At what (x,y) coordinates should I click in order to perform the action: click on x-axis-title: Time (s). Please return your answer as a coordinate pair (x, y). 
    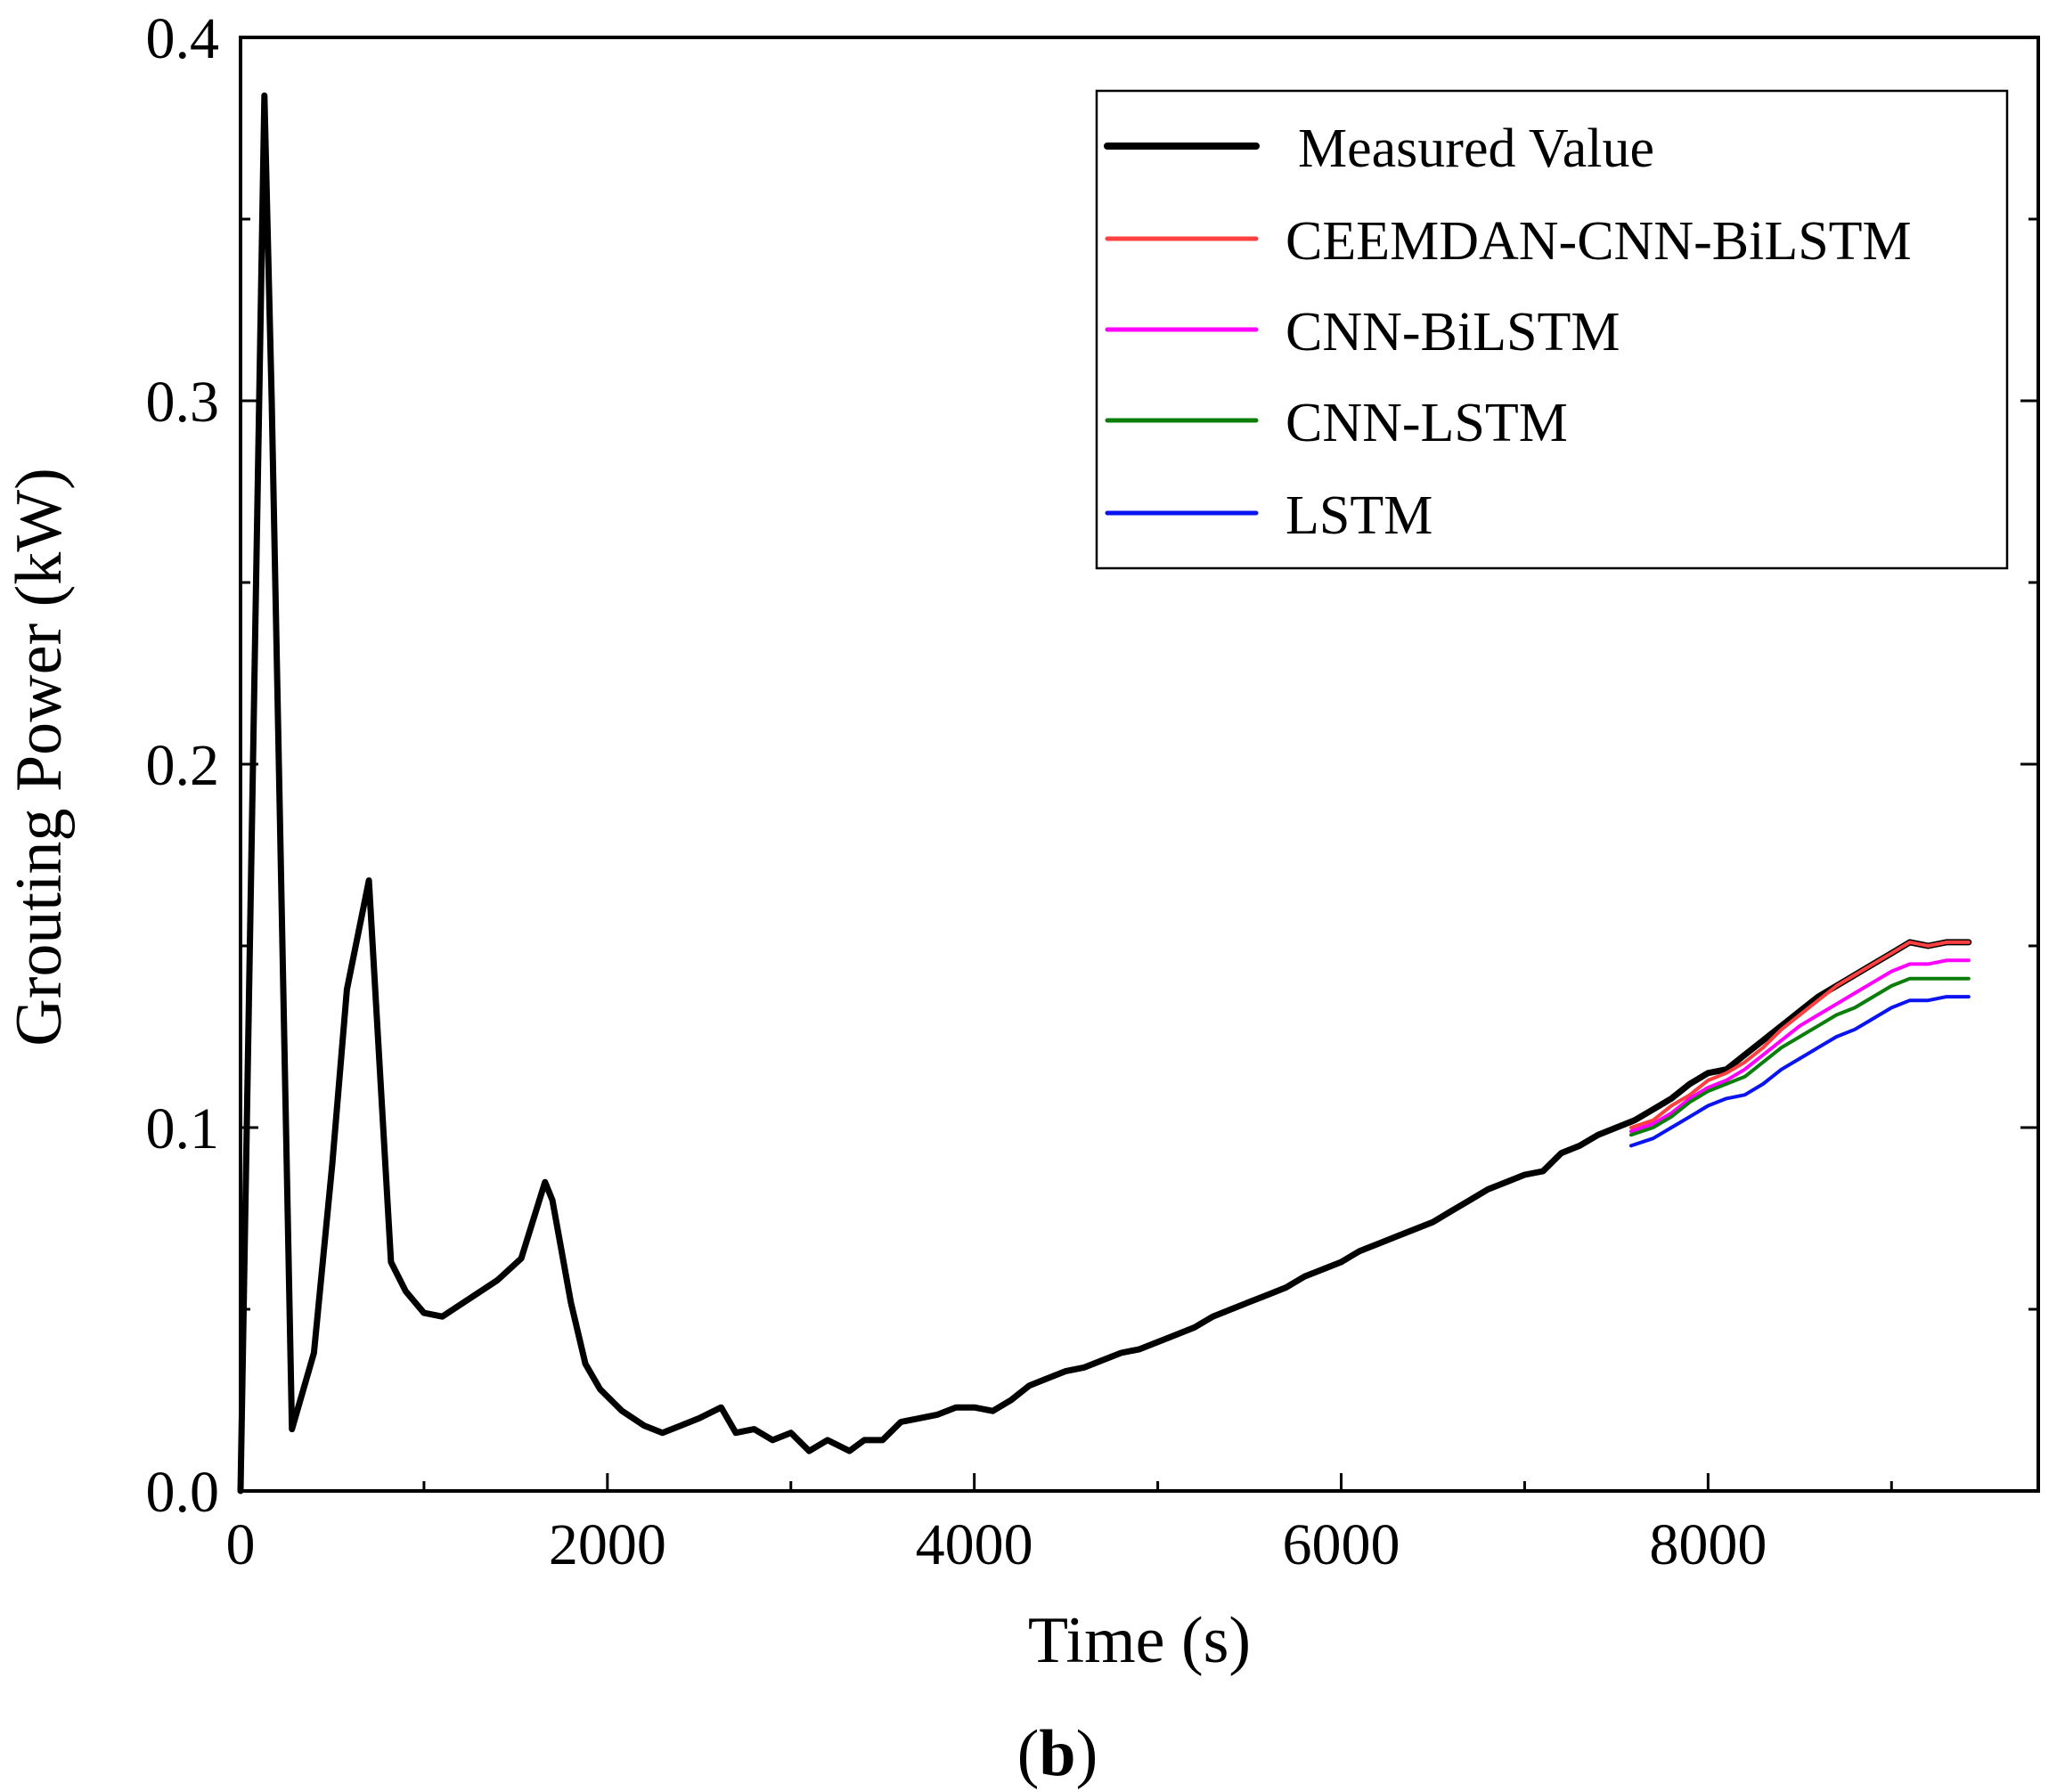
    Looking at the image, I should click on (1139, 1641).